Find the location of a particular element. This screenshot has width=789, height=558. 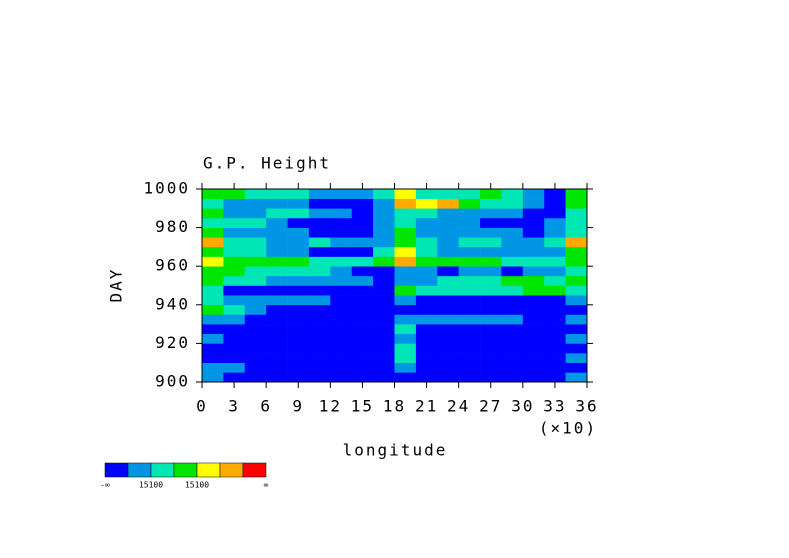

x-tick-label: 36 is located at coordinates (586, 406).